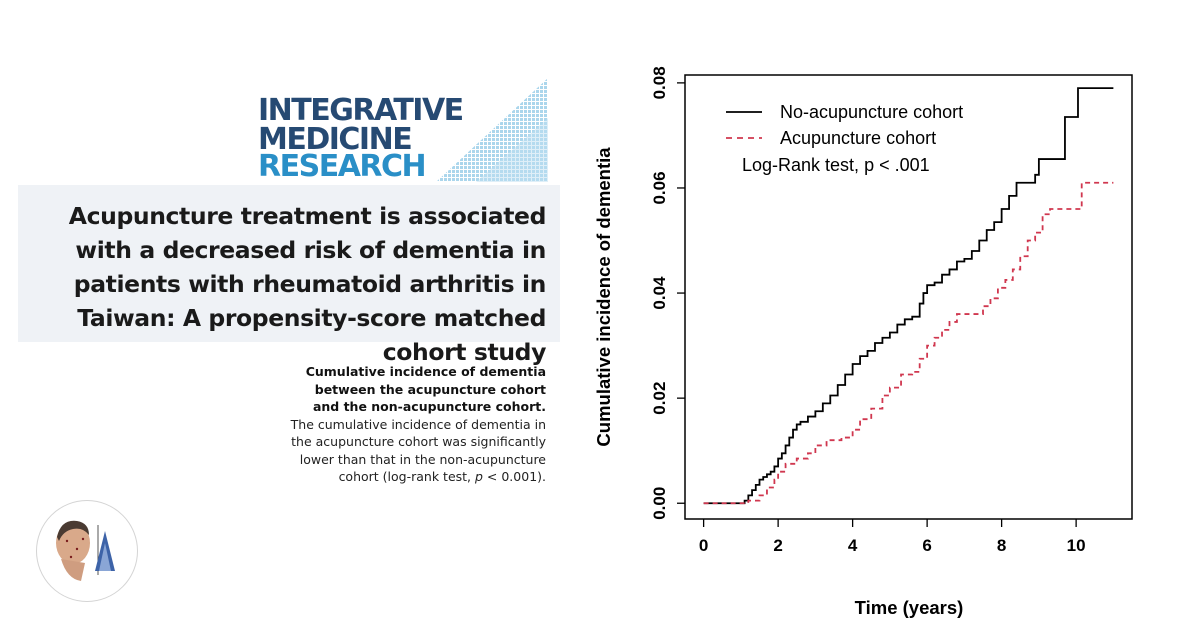  Describe the element at coordinates (659, 82) in the screenshot. I see `y-tick-label: 0.08` at that location.